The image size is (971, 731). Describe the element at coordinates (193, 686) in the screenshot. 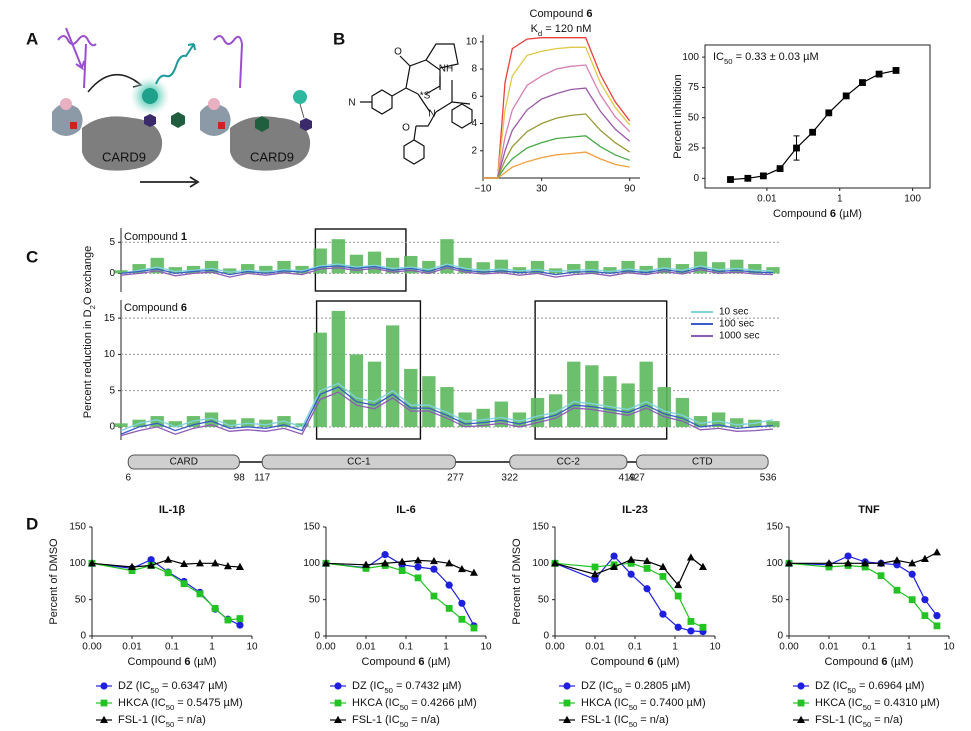

I see `legend-label-part: = 0.6347 µM)` at that location.